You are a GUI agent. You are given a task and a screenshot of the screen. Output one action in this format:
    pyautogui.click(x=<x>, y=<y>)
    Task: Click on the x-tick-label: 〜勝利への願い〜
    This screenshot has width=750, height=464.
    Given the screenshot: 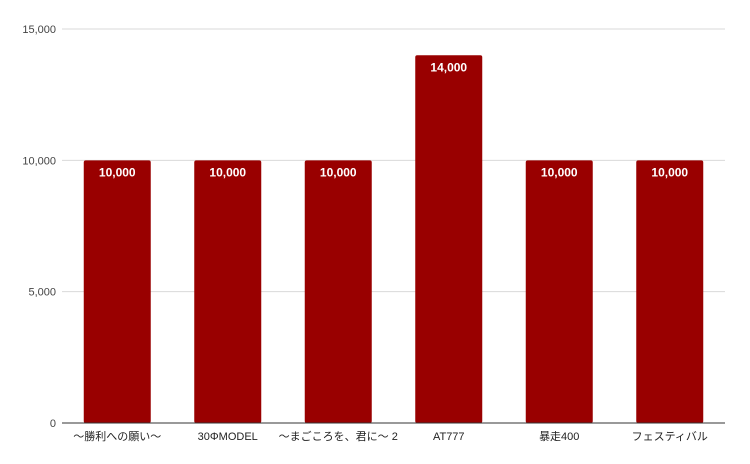 What is the action you would take?
    pyautogui.click(x=117, y=436)
    